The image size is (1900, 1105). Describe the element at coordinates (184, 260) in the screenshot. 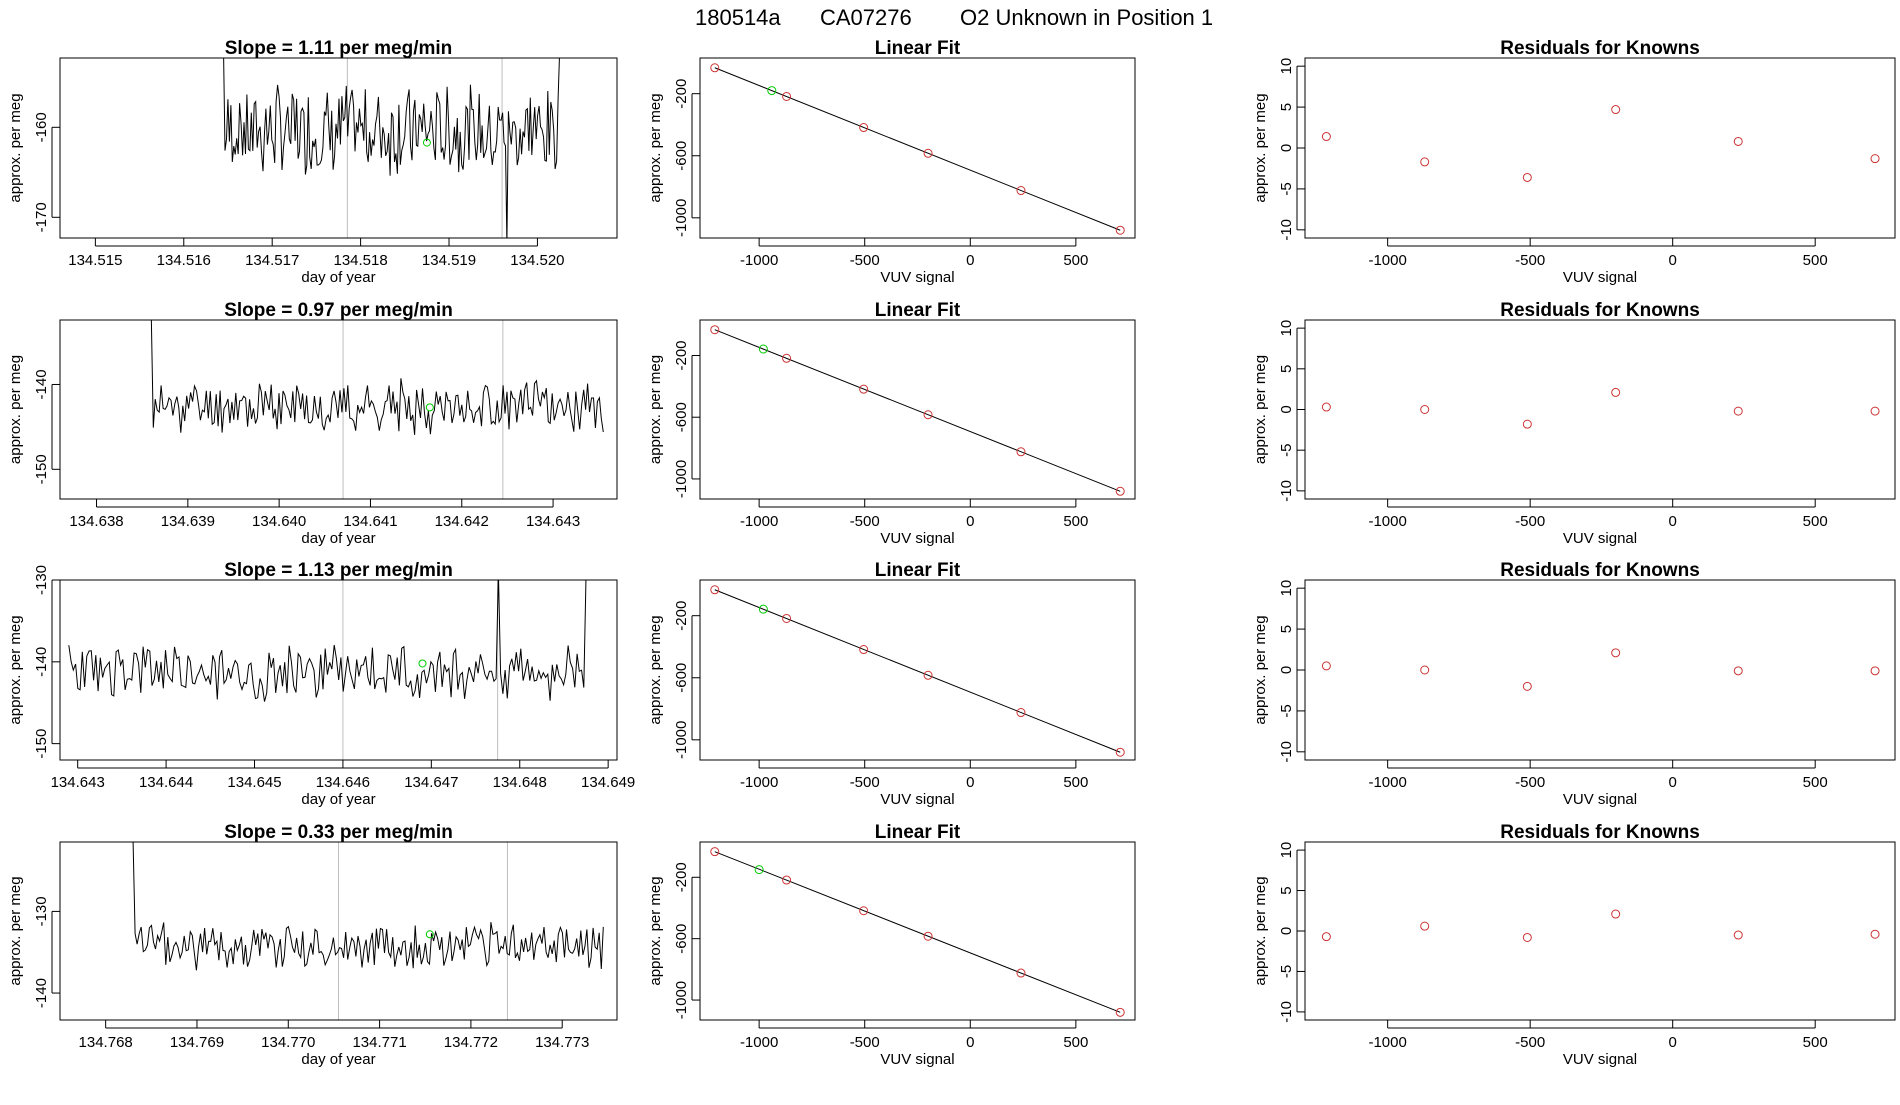

I see `x-tick-label: 134.516` at that location.